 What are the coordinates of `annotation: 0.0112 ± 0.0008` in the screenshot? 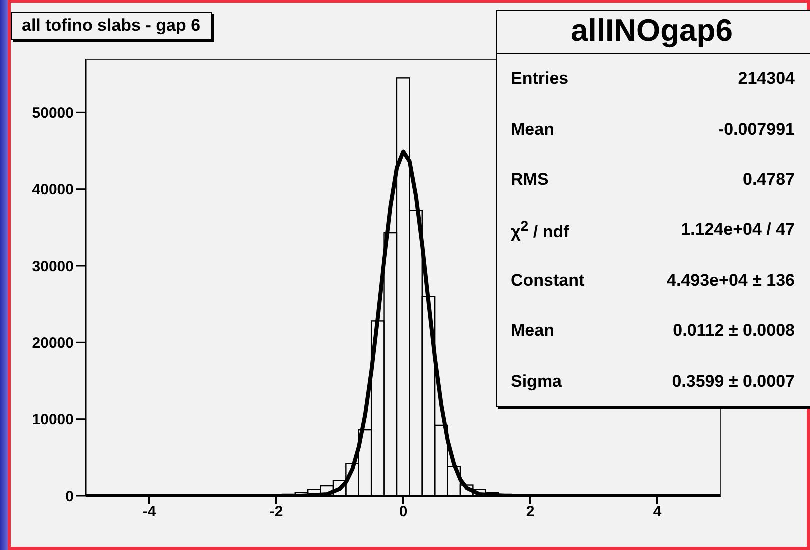 It's located at (734, 331).